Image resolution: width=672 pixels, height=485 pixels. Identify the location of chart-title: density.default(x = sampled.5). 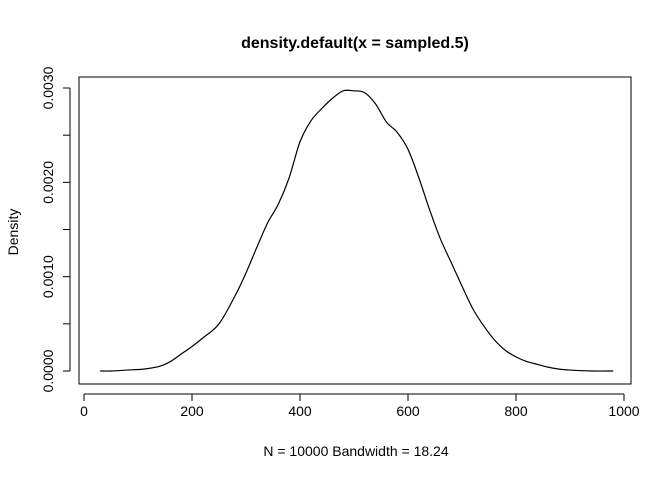
(355, 43).